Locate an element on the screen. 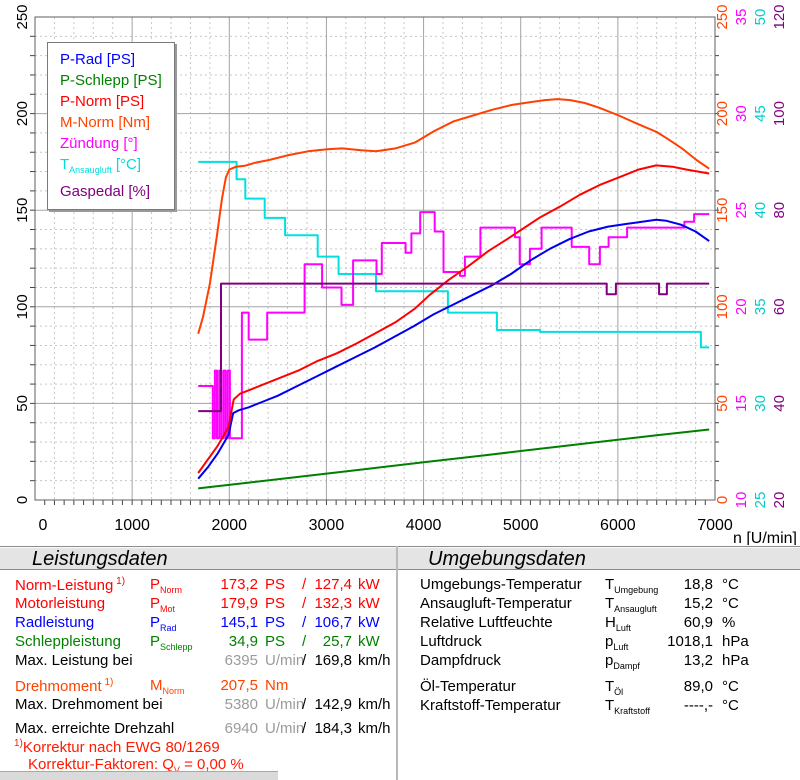 The image size is (800, 780). value-primary: 6395 is located at coordinates (241, 660).